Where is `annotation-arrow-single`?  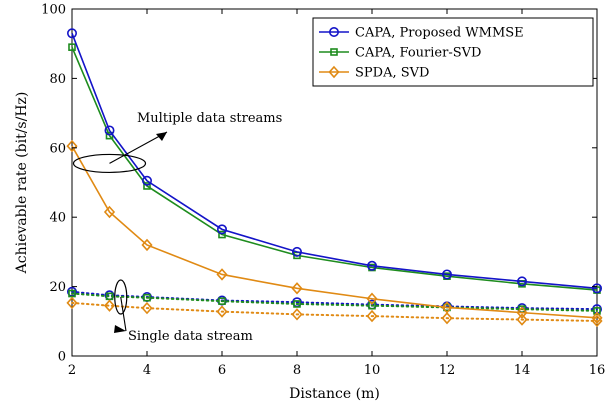
annotation-arrow-single is located at coordinates (123, 314).